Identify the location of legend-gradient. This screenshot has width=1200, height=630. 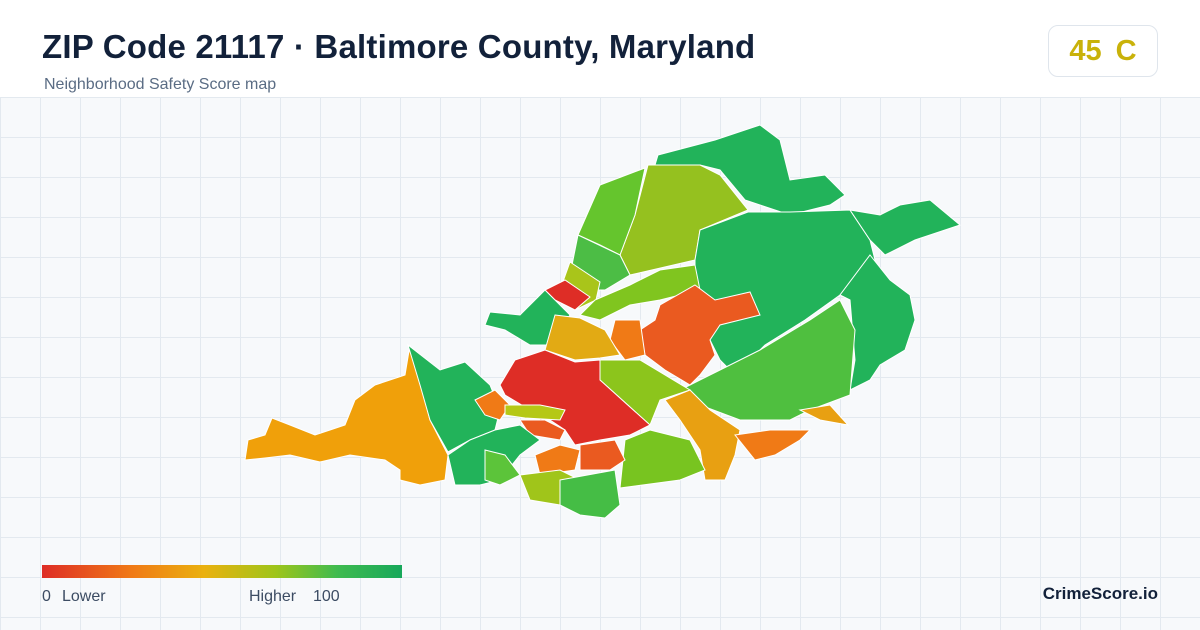
(222, 571).